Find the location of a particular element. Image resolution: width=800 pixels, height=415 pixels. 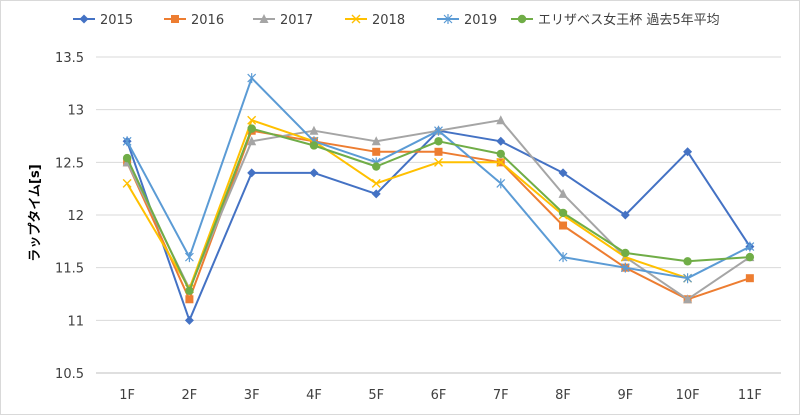

y-tick-label: 11.5 is located at coordinates (69, 269).